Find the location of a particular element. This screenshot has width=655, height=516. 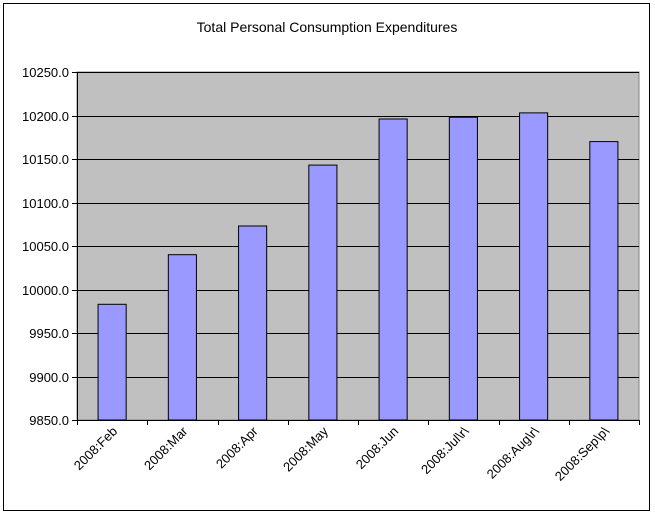

chart-title: Total Personal Consumption Expenditures is located at coordinates (327, 27).